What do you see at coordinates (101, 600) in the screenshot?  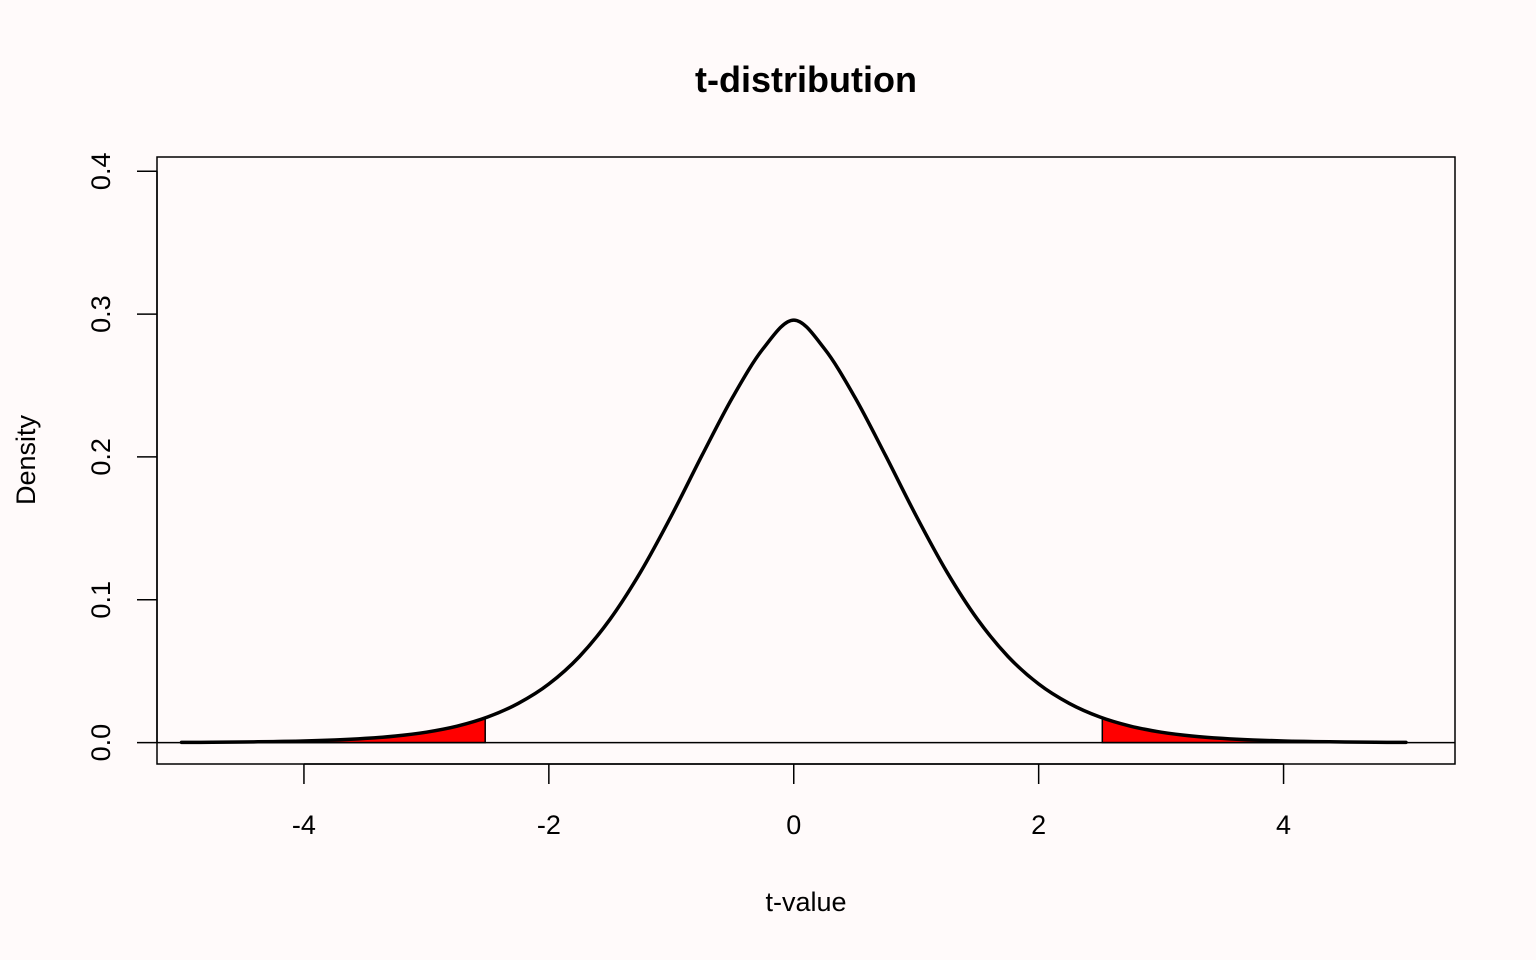 I see `y-tick-label: 0.1` at bounding box center [101, 600].